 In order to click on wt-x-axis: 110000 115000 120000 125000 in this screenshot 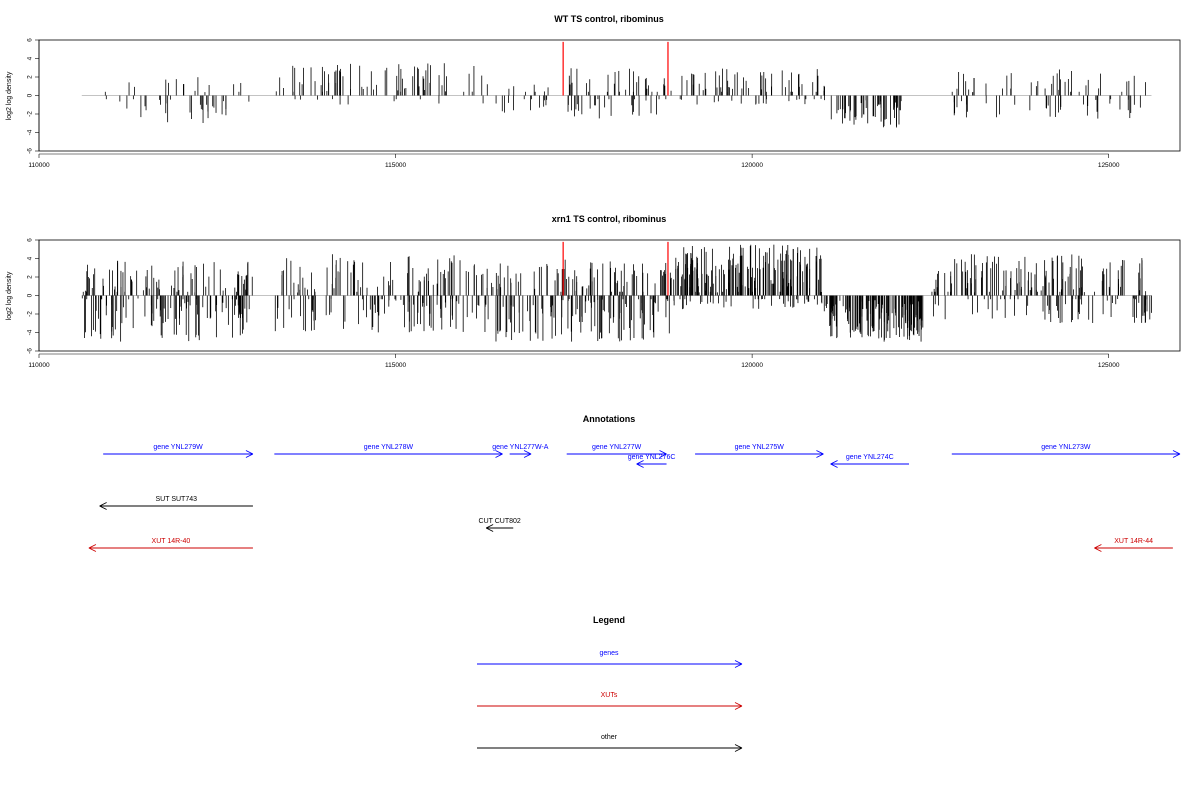, I will do `click(574, 161)`.